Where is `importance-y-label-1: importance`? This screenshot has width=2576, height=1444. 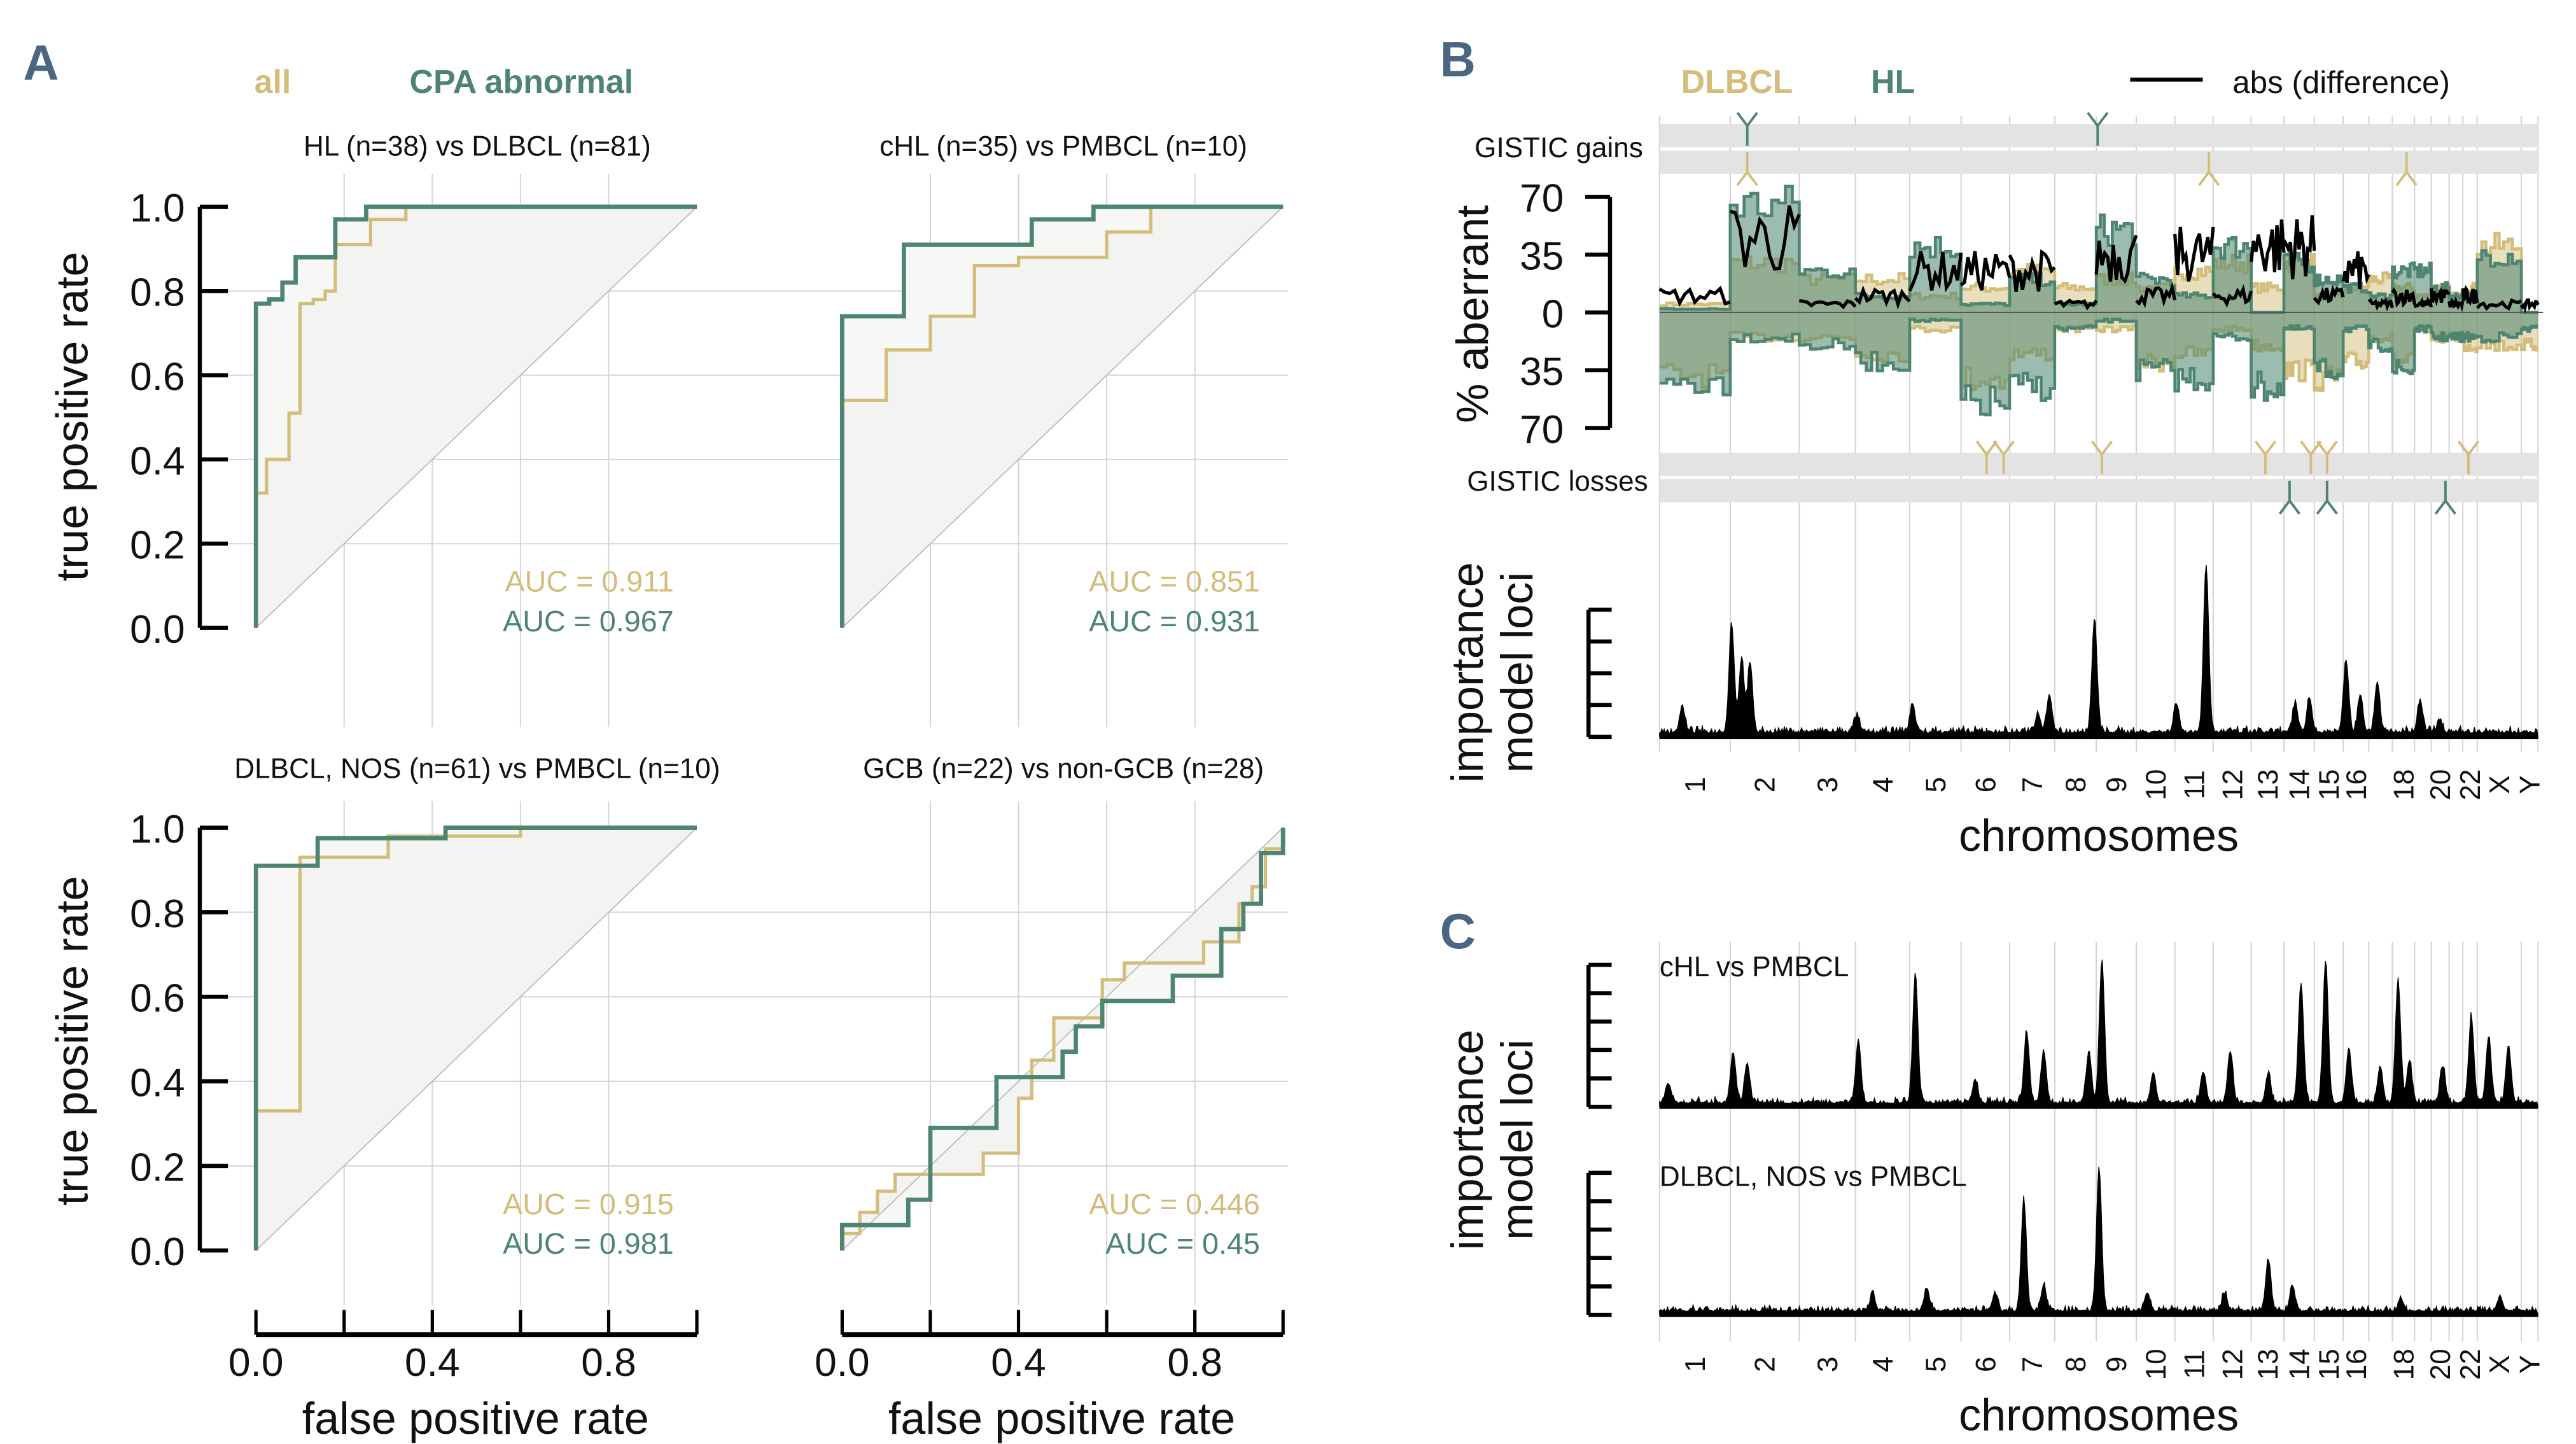
importance-y-label-1: importance is located at coordinates (1467, 672).